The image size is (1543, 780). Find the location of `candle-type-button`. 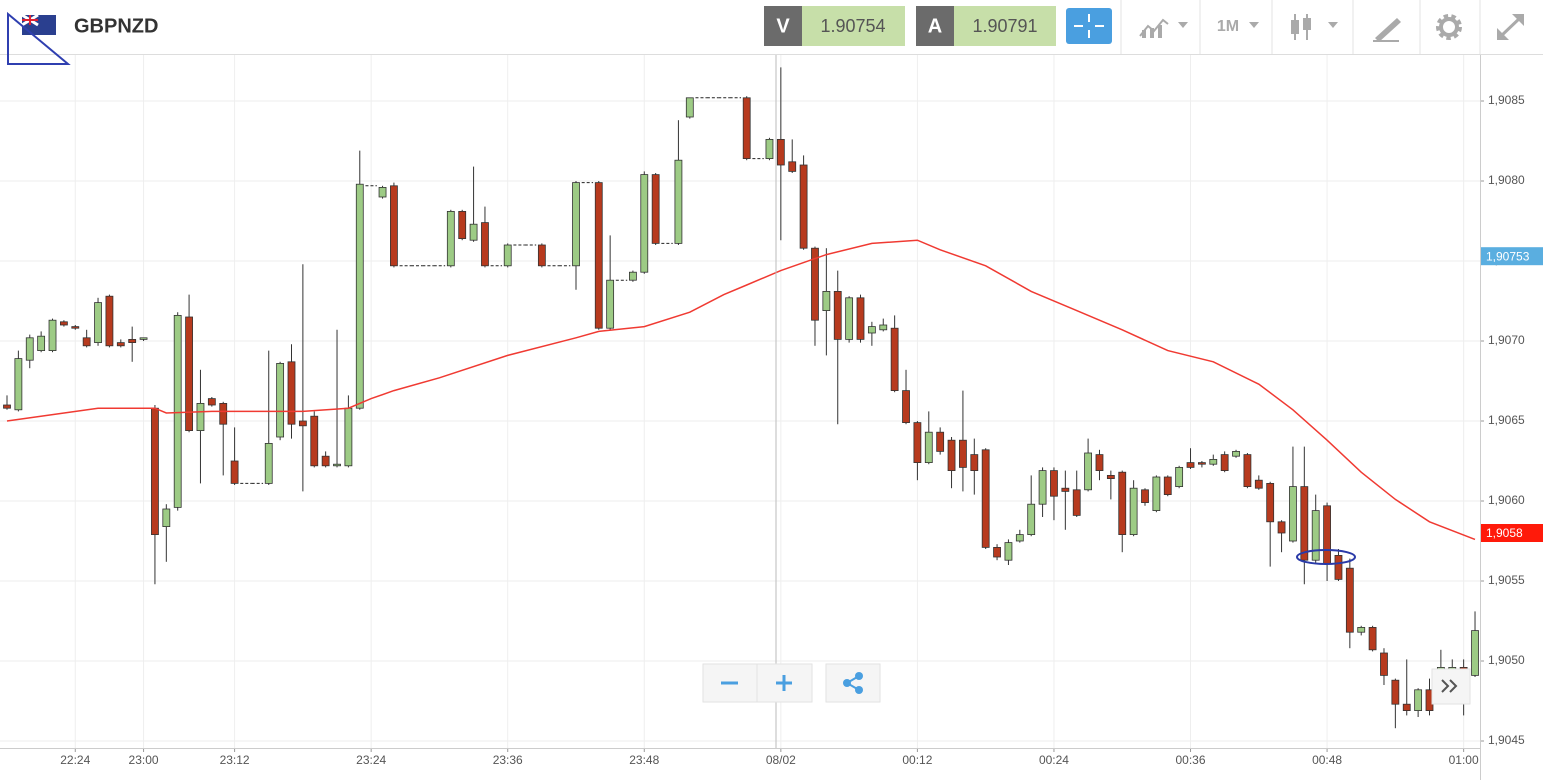

candle-type-button is located at coordinates (1314, 27).